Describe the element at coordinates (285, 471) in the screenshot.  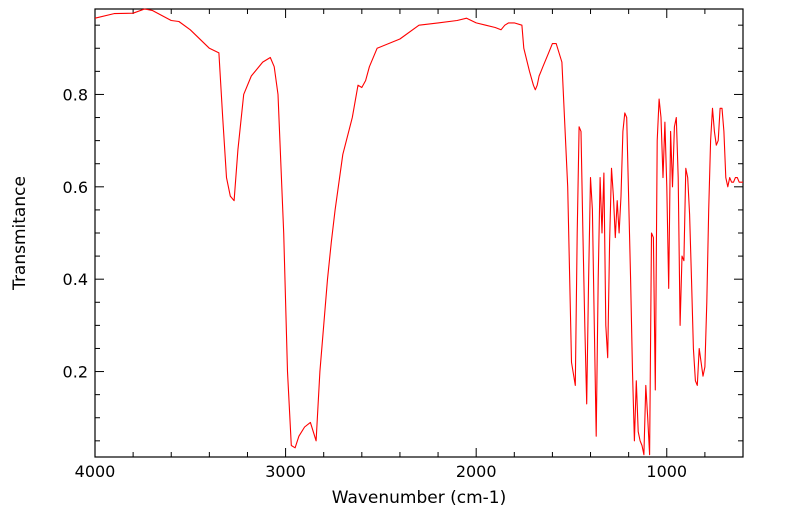
I see `x-tick-label: 3000` at that location.